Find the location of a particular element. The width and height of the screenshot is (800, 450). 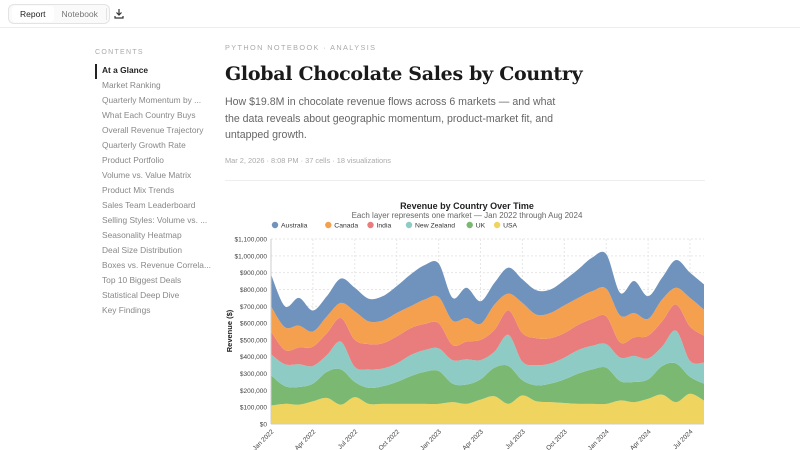

top-toolbar: Report Notebook is located at coordinates (400, 14).